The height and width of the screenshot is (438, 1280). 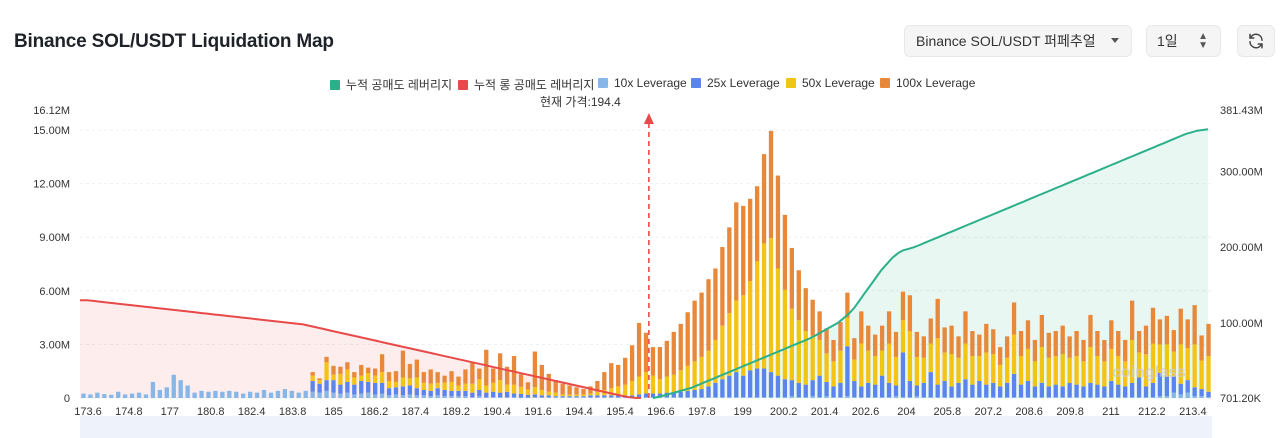 I want to click on chart-scrollbar, so click(x=646, y=427).